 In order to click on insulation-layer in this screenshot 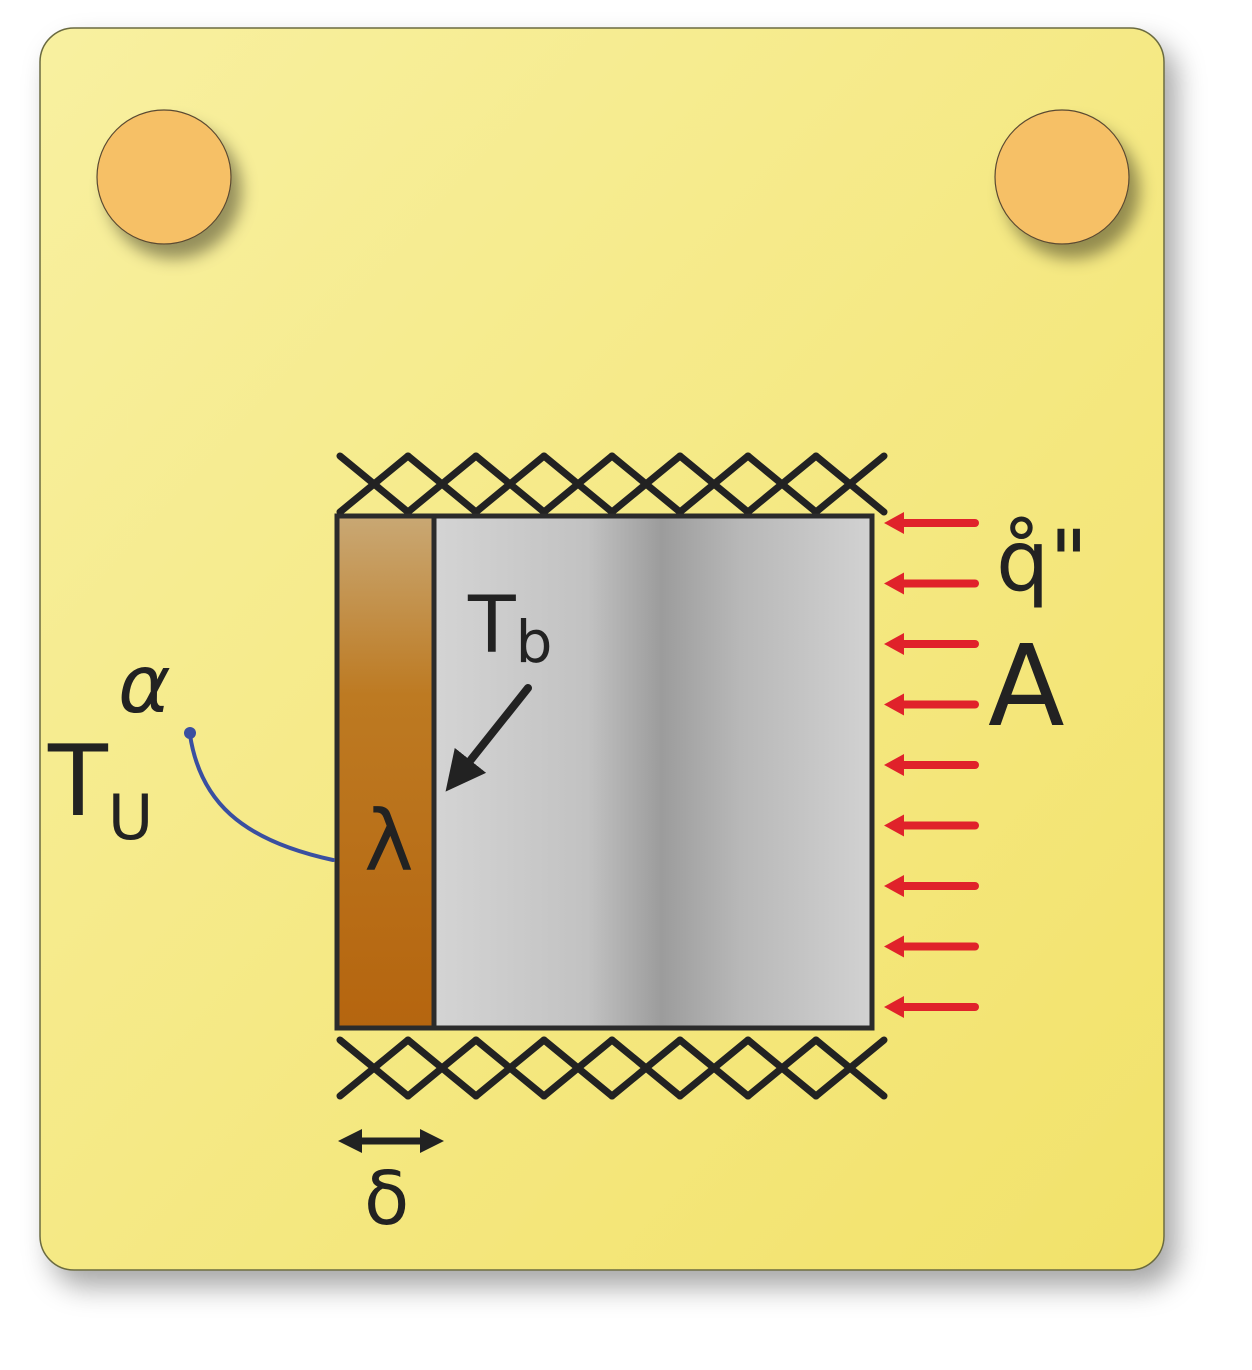, I will do `click(385, 772)`.